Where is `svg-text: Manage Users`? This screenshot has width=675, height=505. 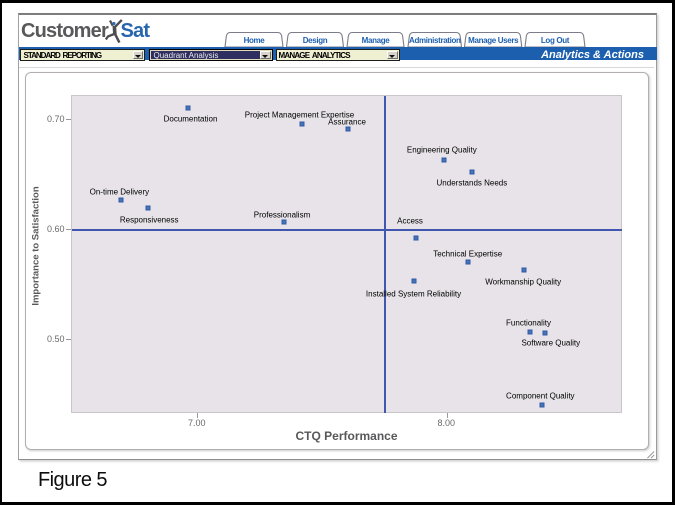
svg-text: Manage Users is located at coordinates (493, 40).